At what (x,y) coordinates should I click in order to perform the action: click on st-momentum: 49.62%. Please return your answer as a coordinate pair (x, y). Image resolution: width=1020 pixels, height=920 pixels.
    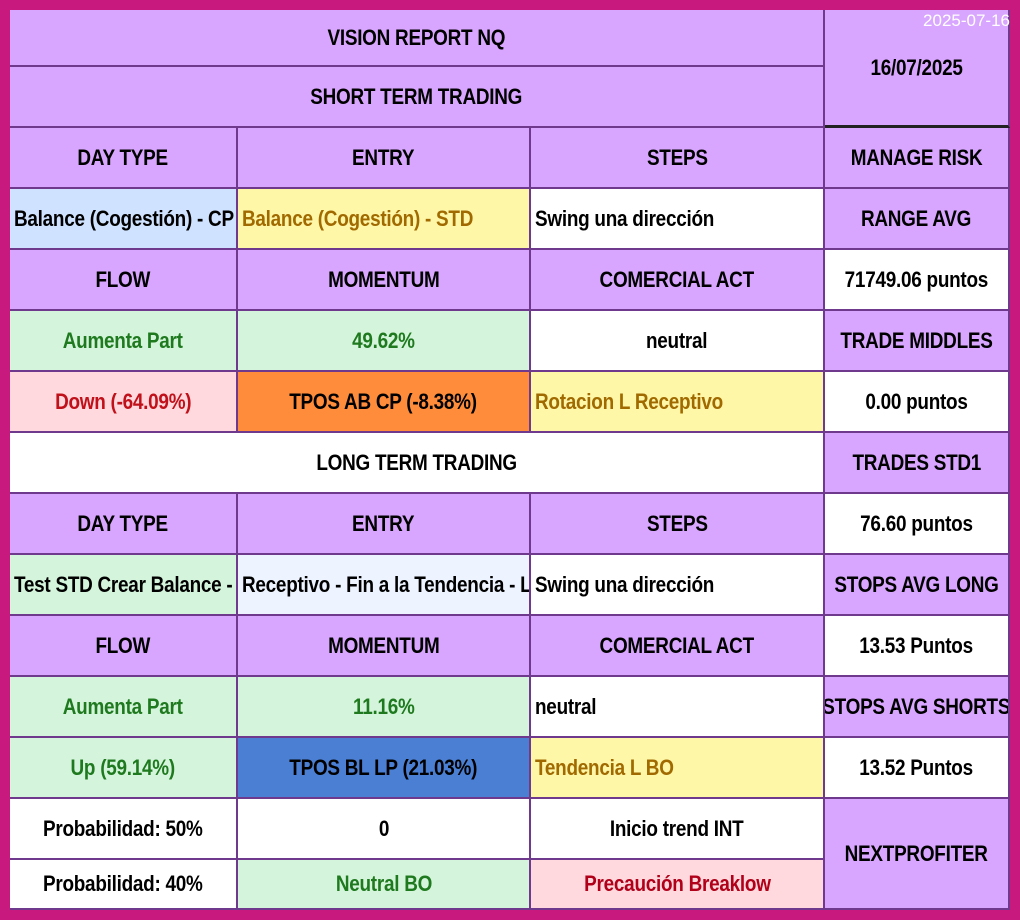
    Looking at the image, I should click on (384, 341).